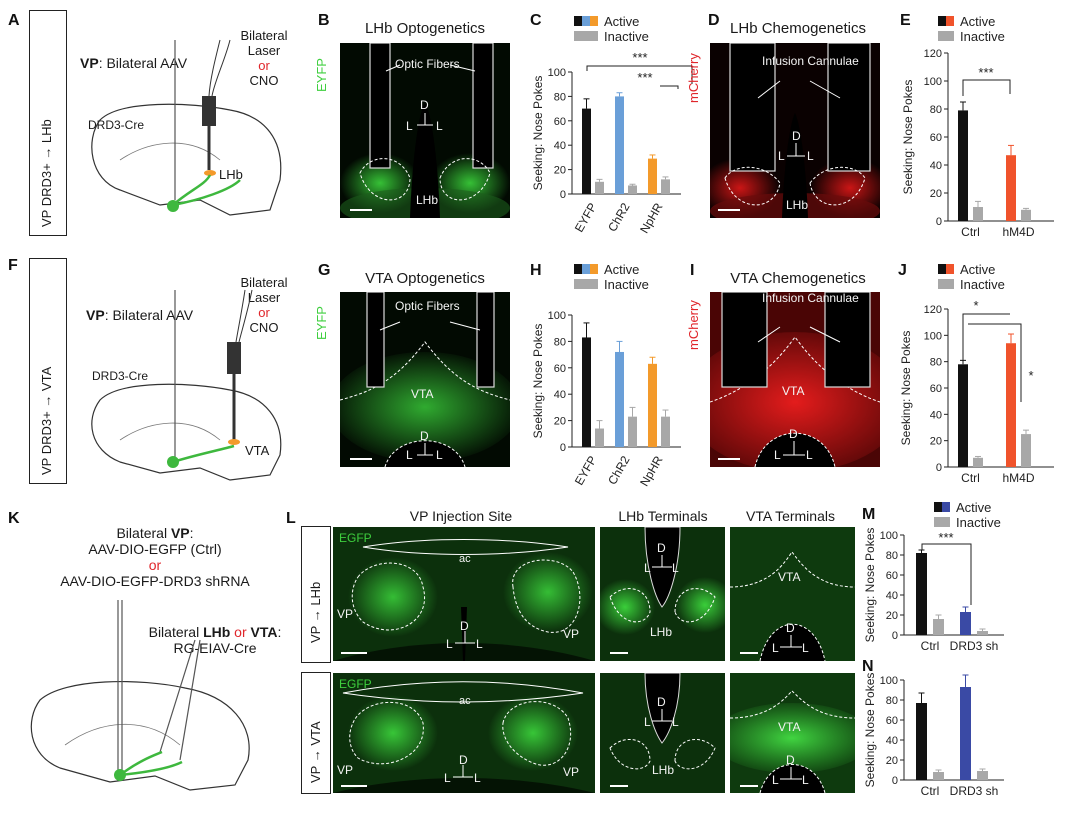  I want to click on panel-label-n: N, so click(868, 666).